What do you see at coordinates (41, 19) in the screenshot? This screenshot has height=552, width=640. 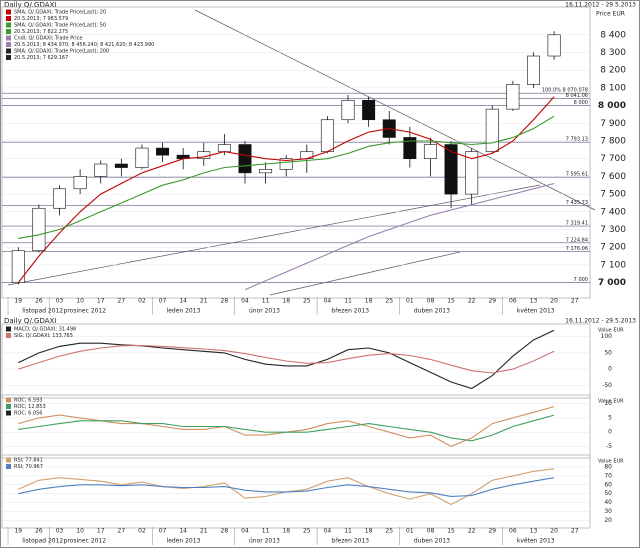 I see `legend-entry: 20.5.2013; 7 983.579` at bounding box center [41, 19].